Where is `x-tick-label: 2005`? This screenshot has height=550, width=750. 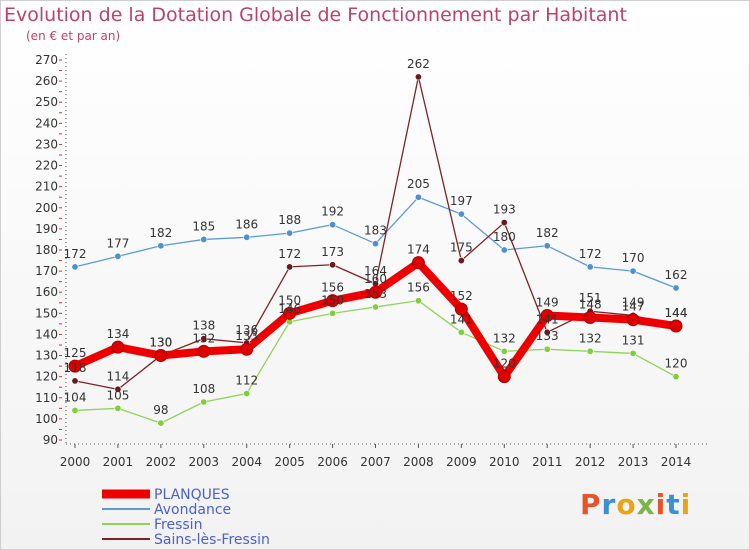
x-tick-label: 2005 is located at coordinates (289, 462).